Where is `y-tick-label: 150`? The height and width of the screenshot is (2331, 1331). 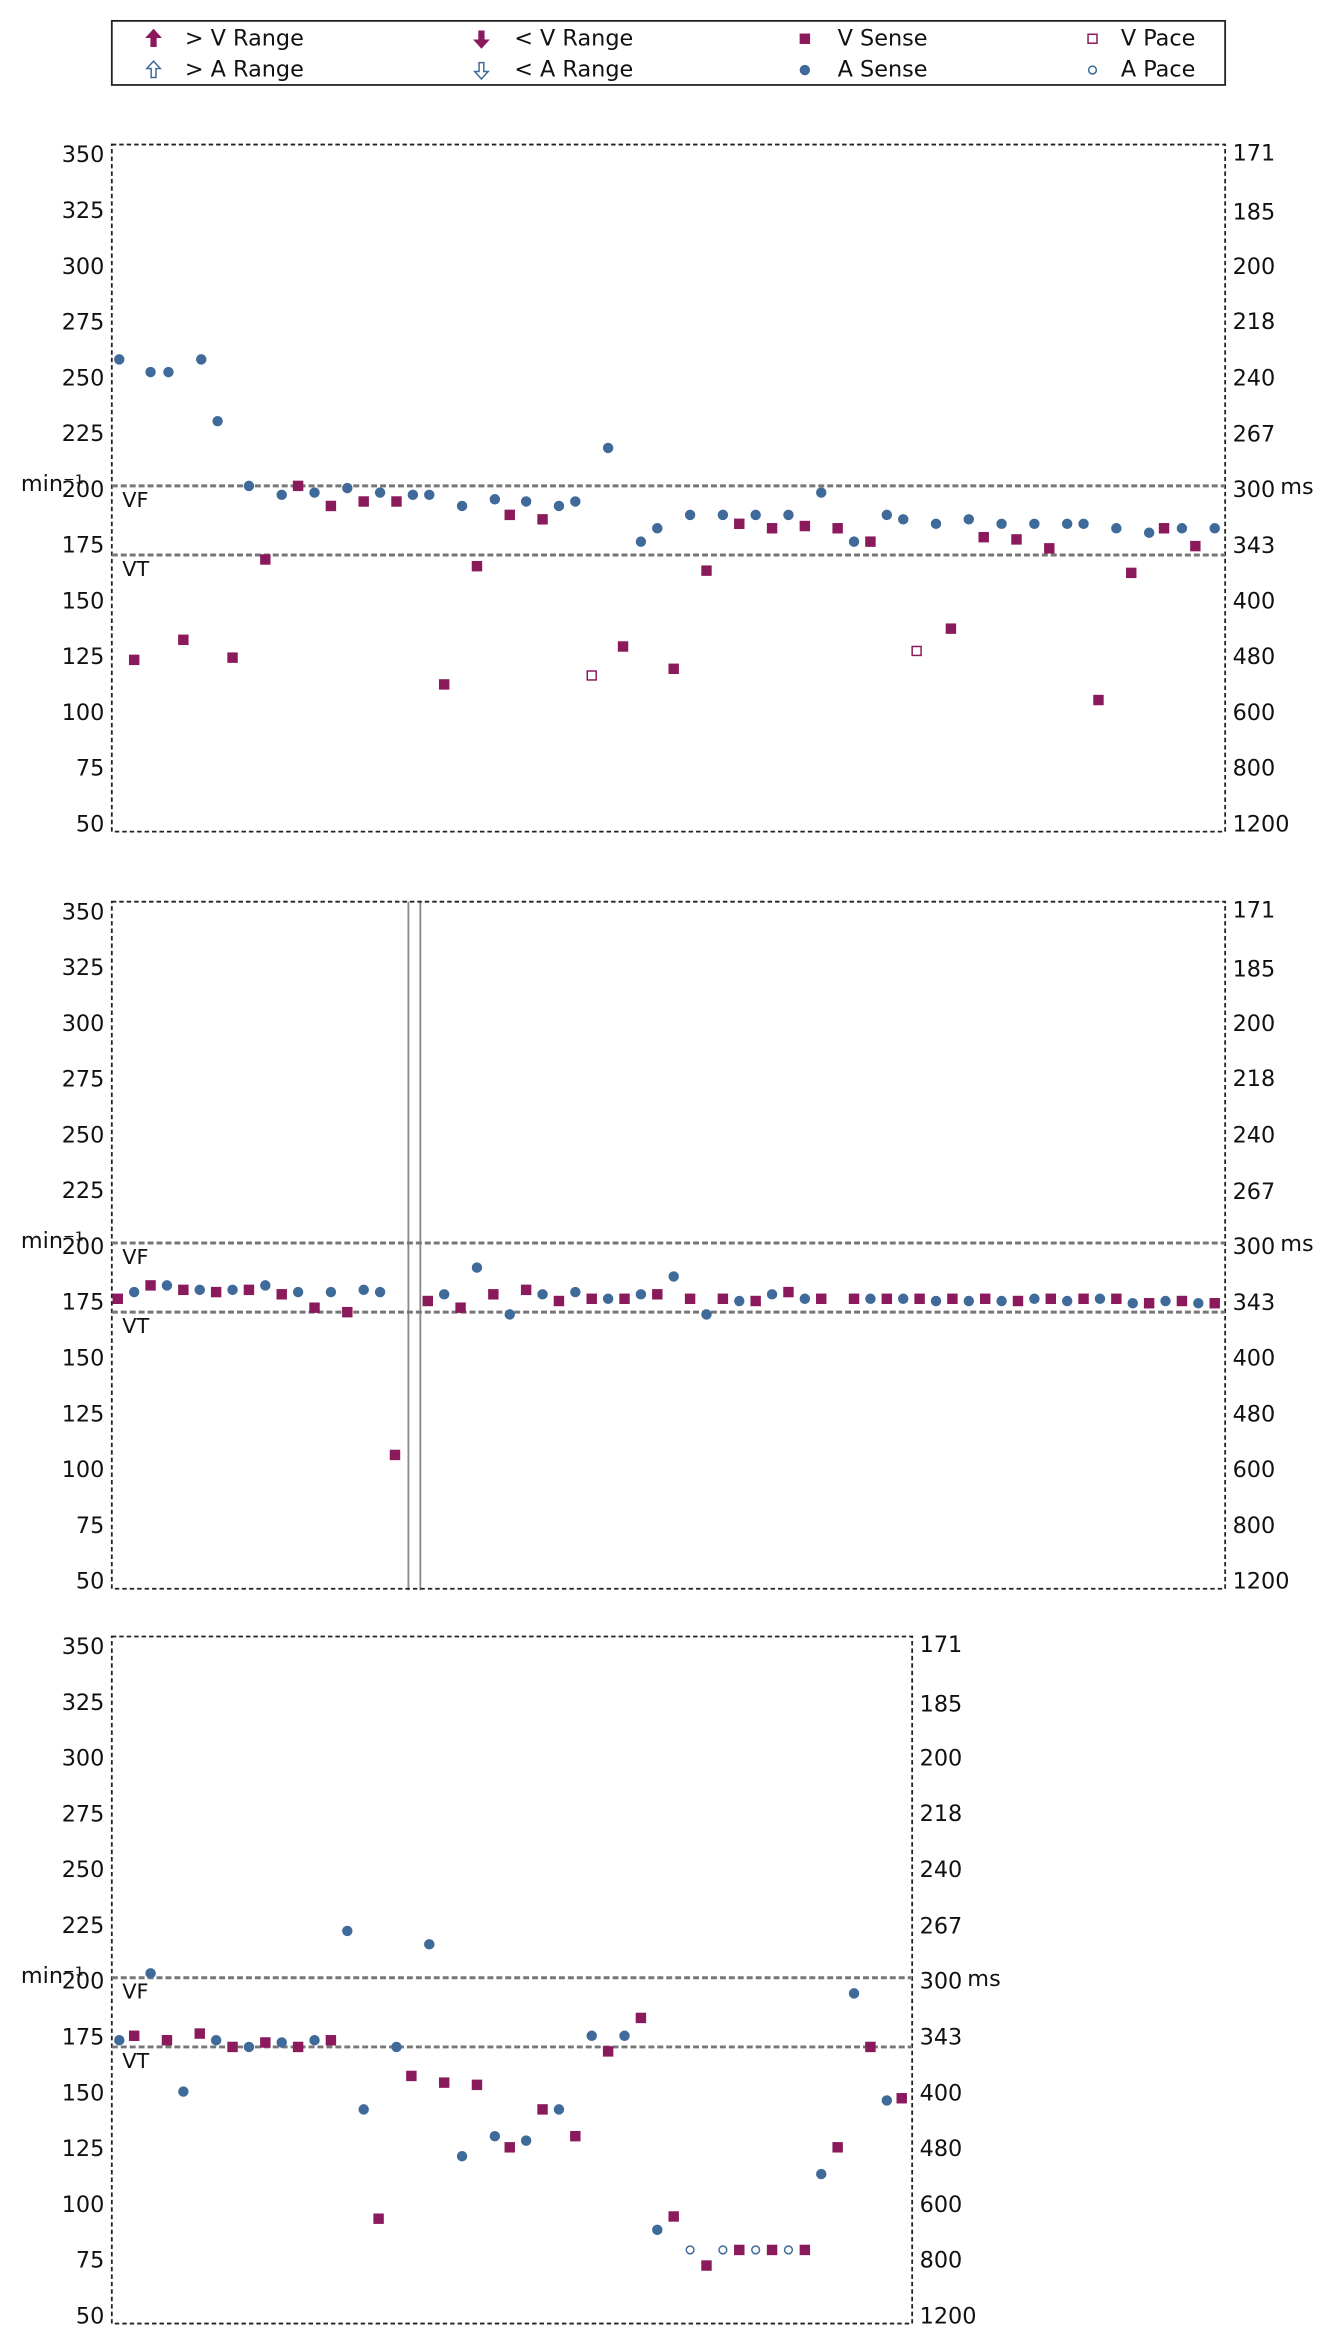 y-tick-label: 150 is located at coordinates (83, 2093).